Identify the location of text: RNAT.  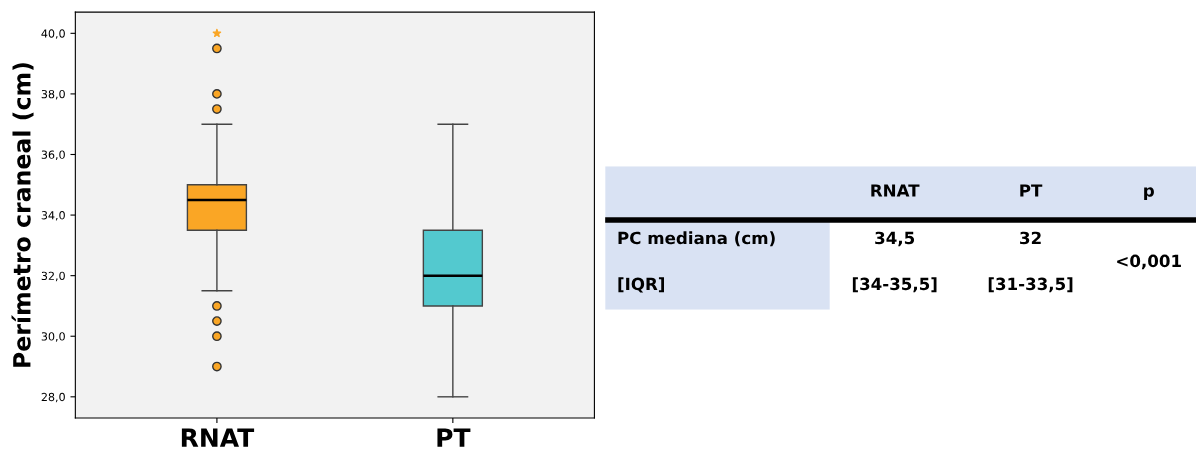
(895, 190).